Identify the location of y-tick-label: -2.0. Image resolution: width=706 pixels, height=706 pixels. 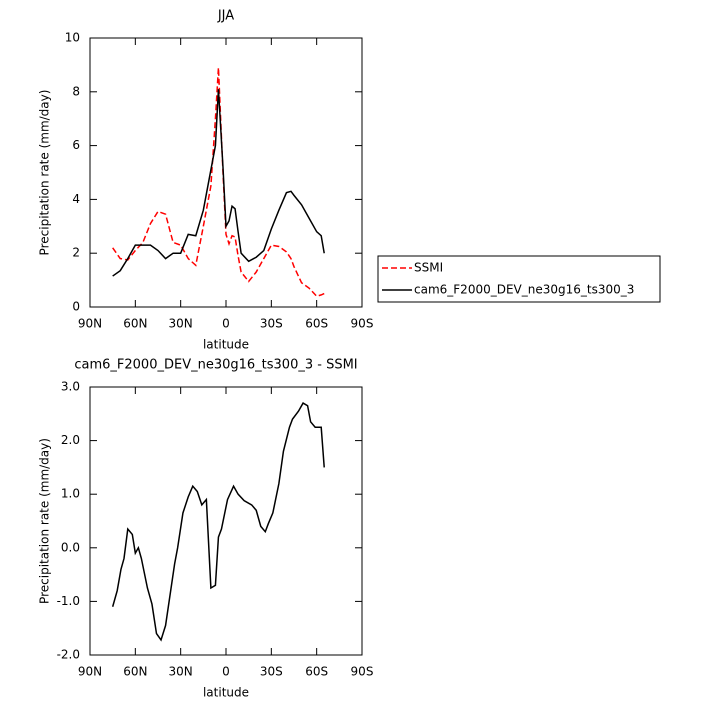
(68, 655).